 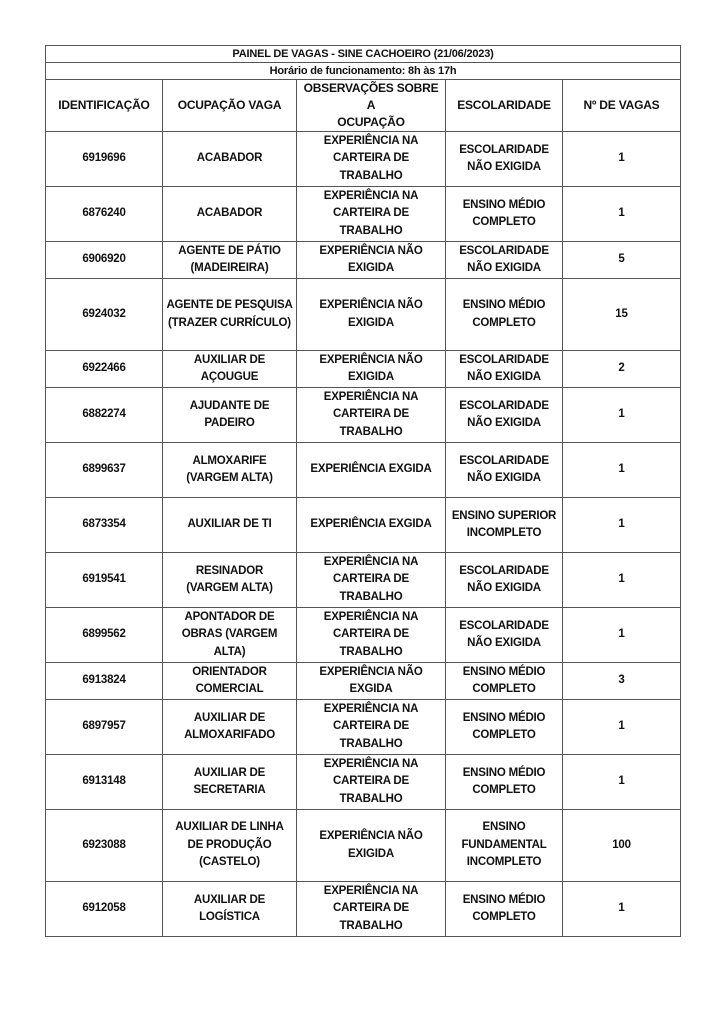 What do you see at coordinates (229, 580) in the screenshot?
I see `cell-occupation: RESINADOR (VARGEM ALTA)` at bounding box center [229, 580].